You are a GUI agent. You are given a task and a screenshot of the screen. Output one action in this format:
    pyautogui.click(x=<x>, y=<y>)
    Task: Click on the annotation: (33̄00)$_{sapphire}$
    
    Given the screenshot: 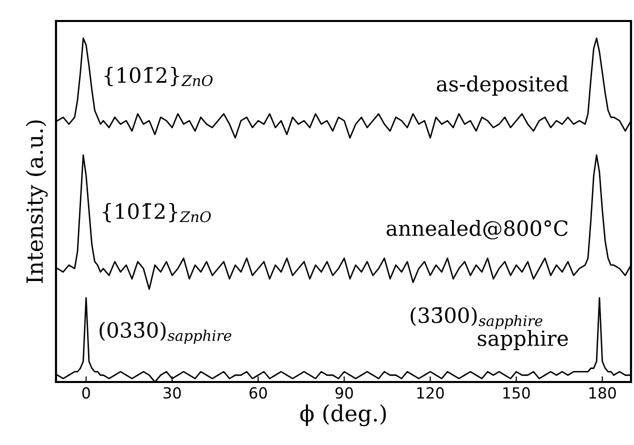 What is the action you would take?
    pyautogui.click(x=476, y=318)
    